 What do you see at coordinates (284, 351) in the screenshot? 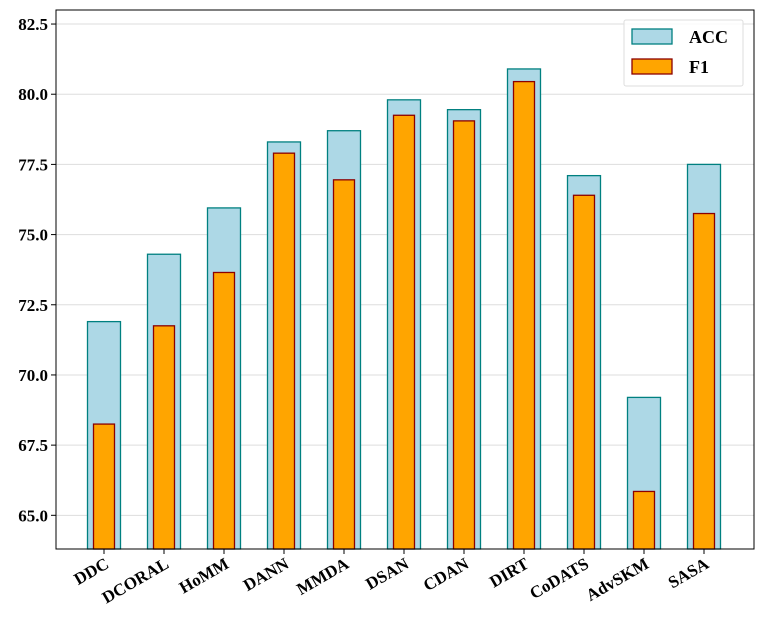
I see `bar-f1-dann` at bounding box center [284, 351].